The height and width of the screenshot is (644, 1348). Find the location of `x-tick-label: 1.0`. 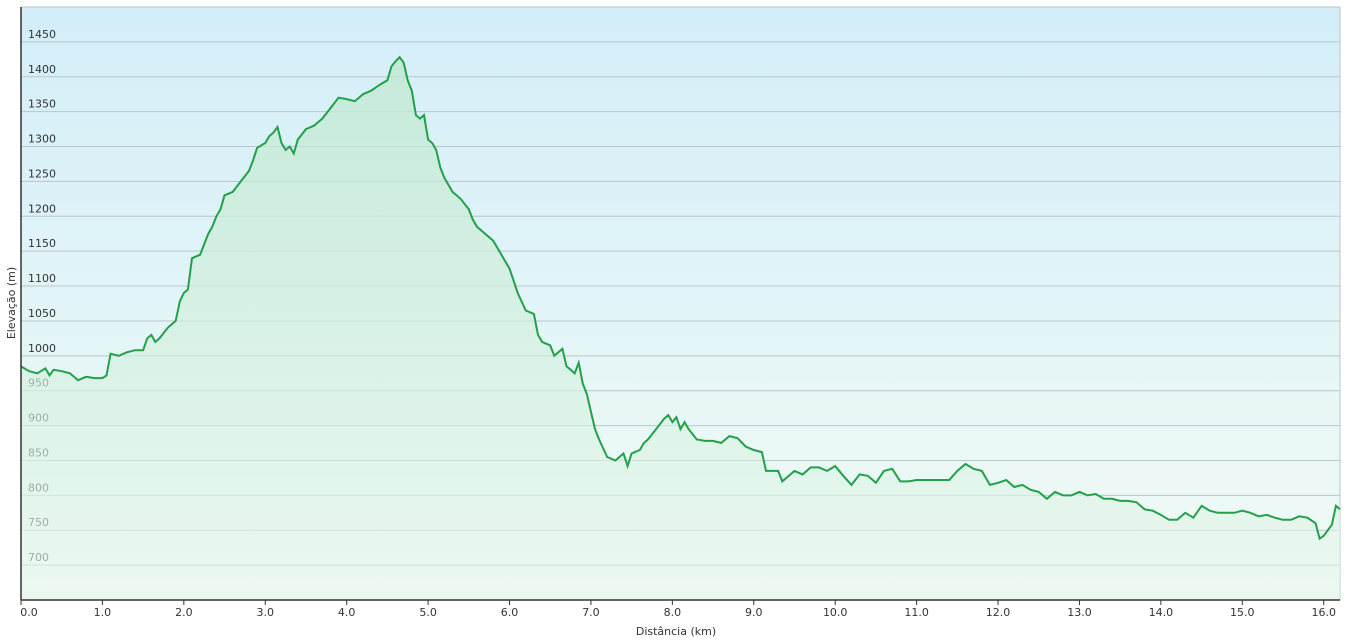

x-tick-label: 1.0 is located at coordinates (103, 612).